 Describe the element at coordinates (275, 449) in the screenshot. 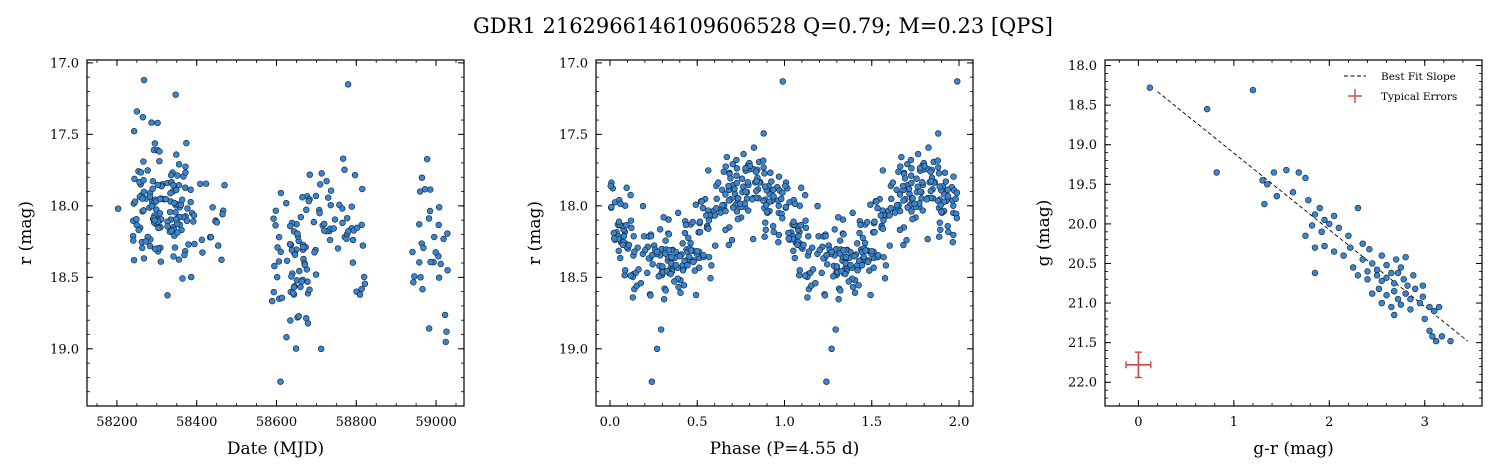

I see `x-axis-label: Date (MJD)` at that location.